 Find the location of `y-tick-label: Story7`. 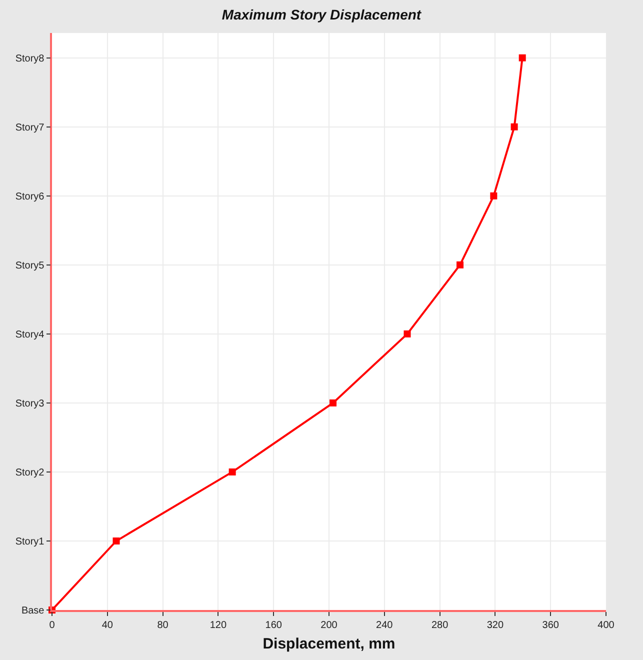

y-tick-label: Story7 is located at coordinates (30, 128).